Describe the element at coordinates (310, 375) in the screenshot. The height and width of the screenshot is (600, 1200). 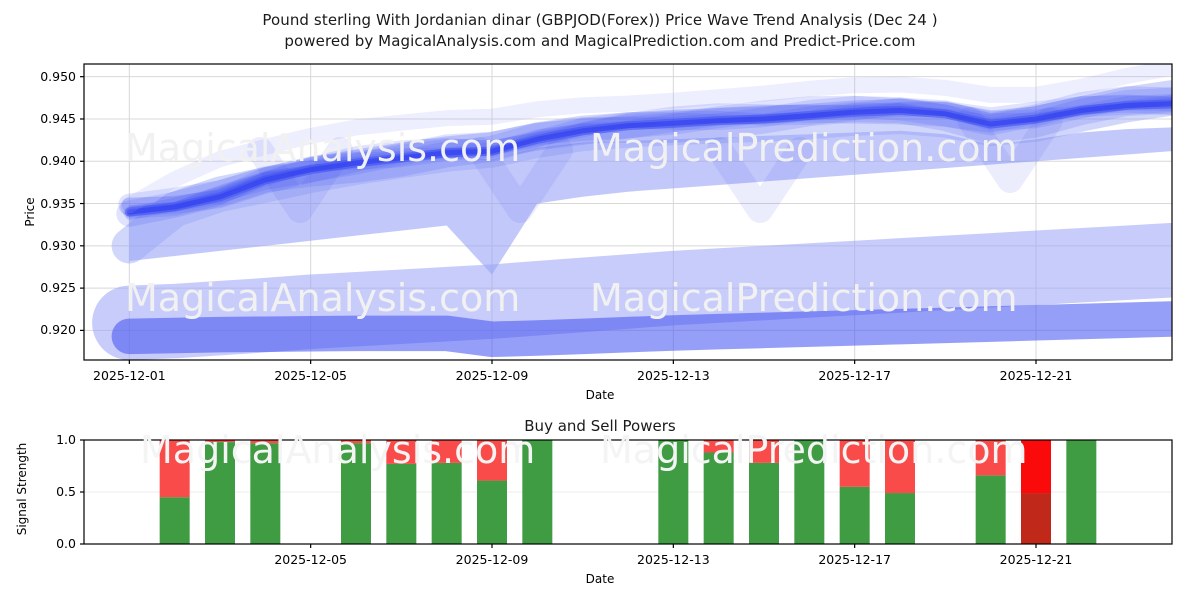
I see `price-xtick-2025-12-05: 2025-12-05` at that location.